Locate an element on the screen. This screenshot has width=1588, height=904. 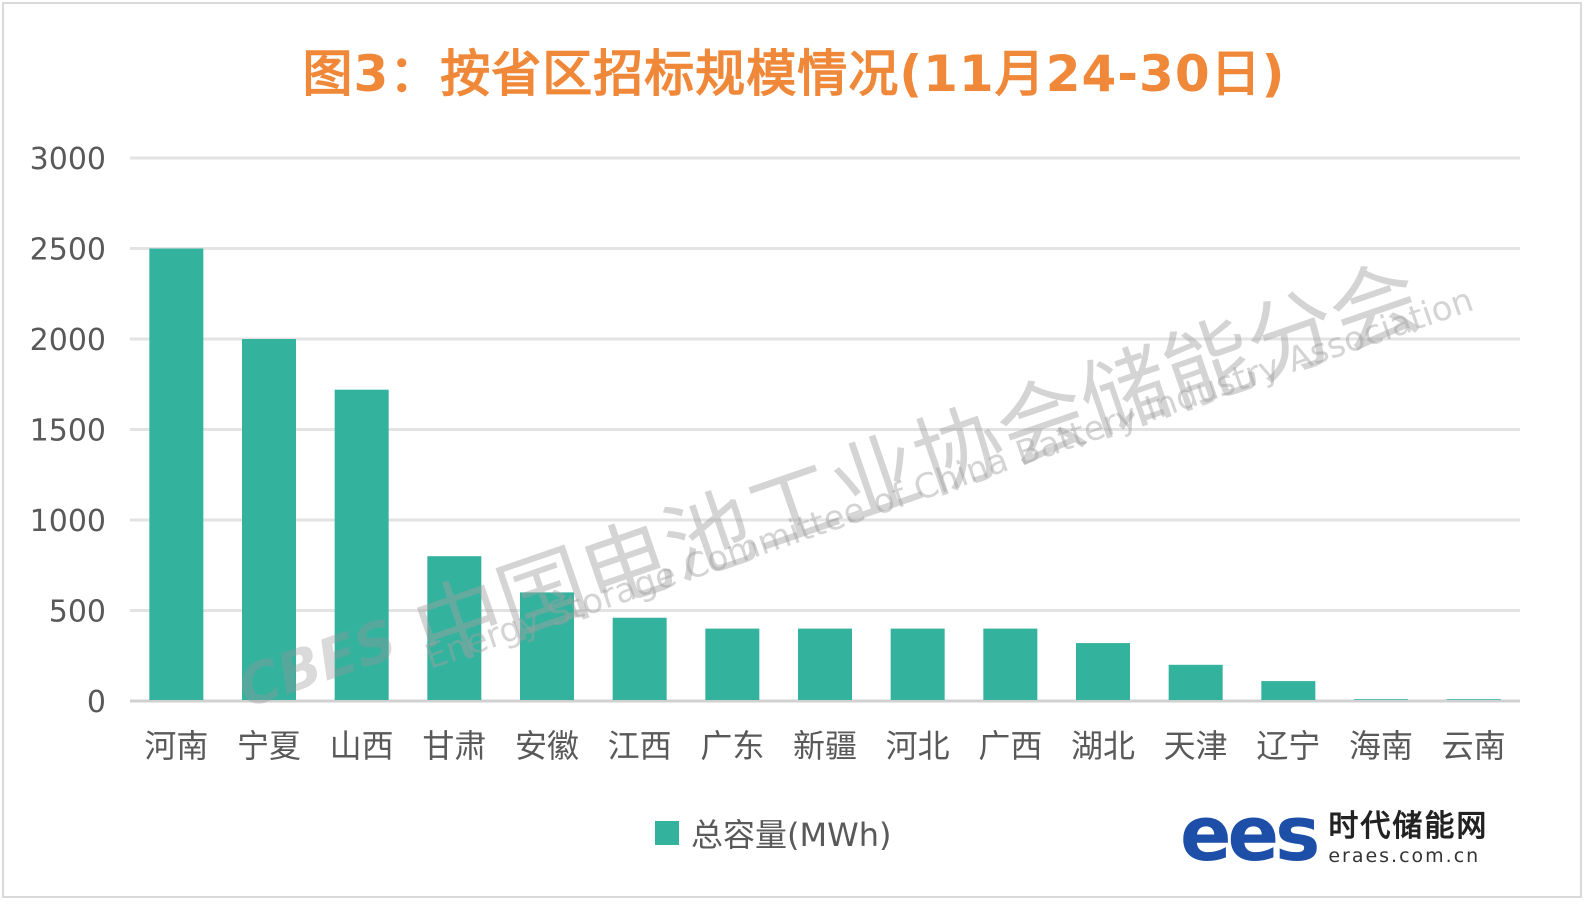
logo-name: 时代储能网 is located at coordinates (1408, 826).